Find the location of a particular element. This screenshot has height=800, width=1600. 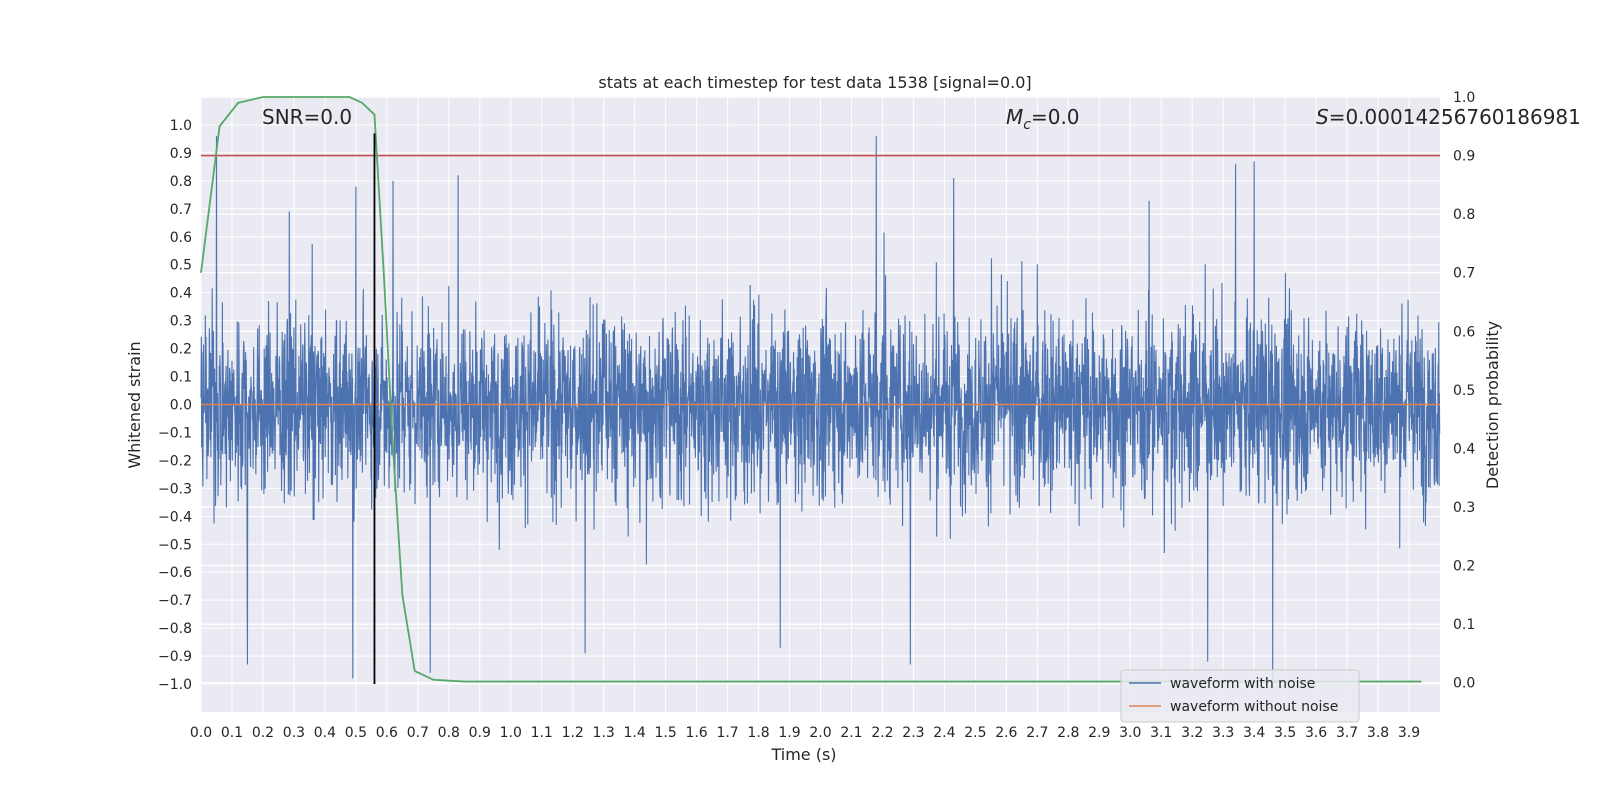

x-tick-label: 1.9 is located at coordinates (789, 733).